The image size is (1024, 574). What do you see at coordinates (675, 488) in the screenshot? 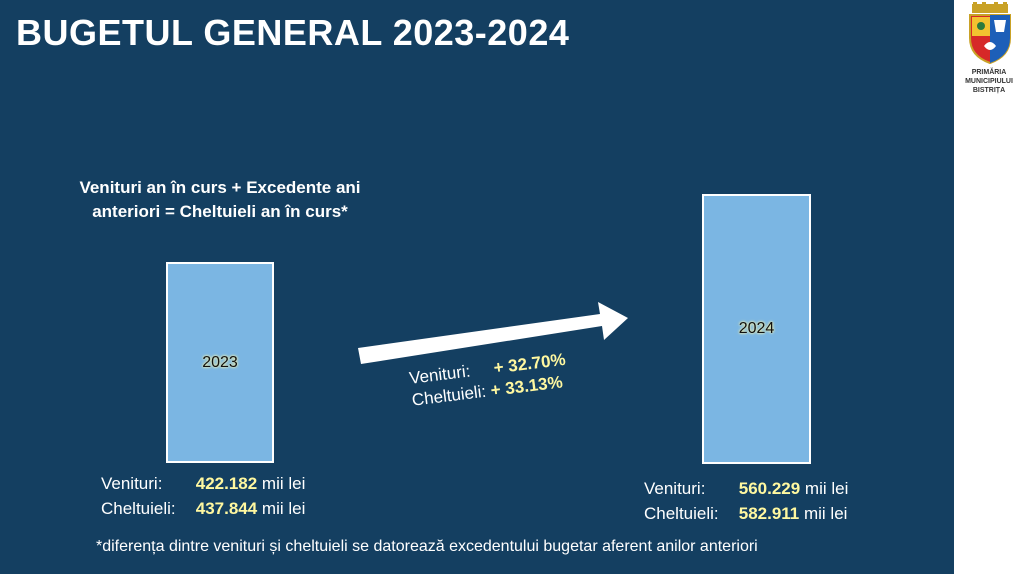
I see `stats-2024-venituri-label: Venituri:` at bounding box center [675, 488].